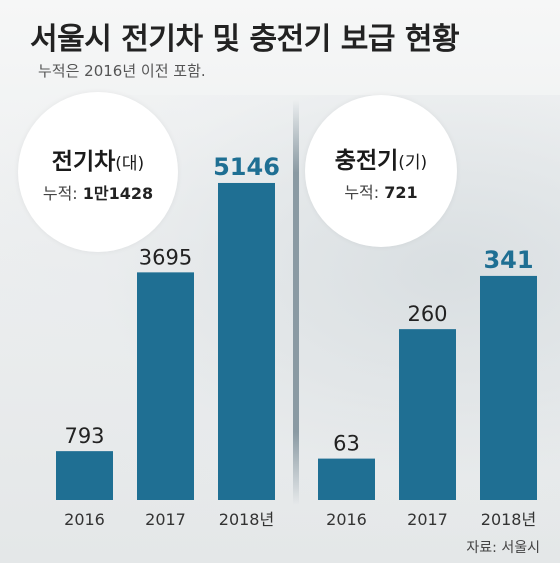 The image size is (560, 563). I want to click on charger-value-label-2: 341, so click(508, 260).